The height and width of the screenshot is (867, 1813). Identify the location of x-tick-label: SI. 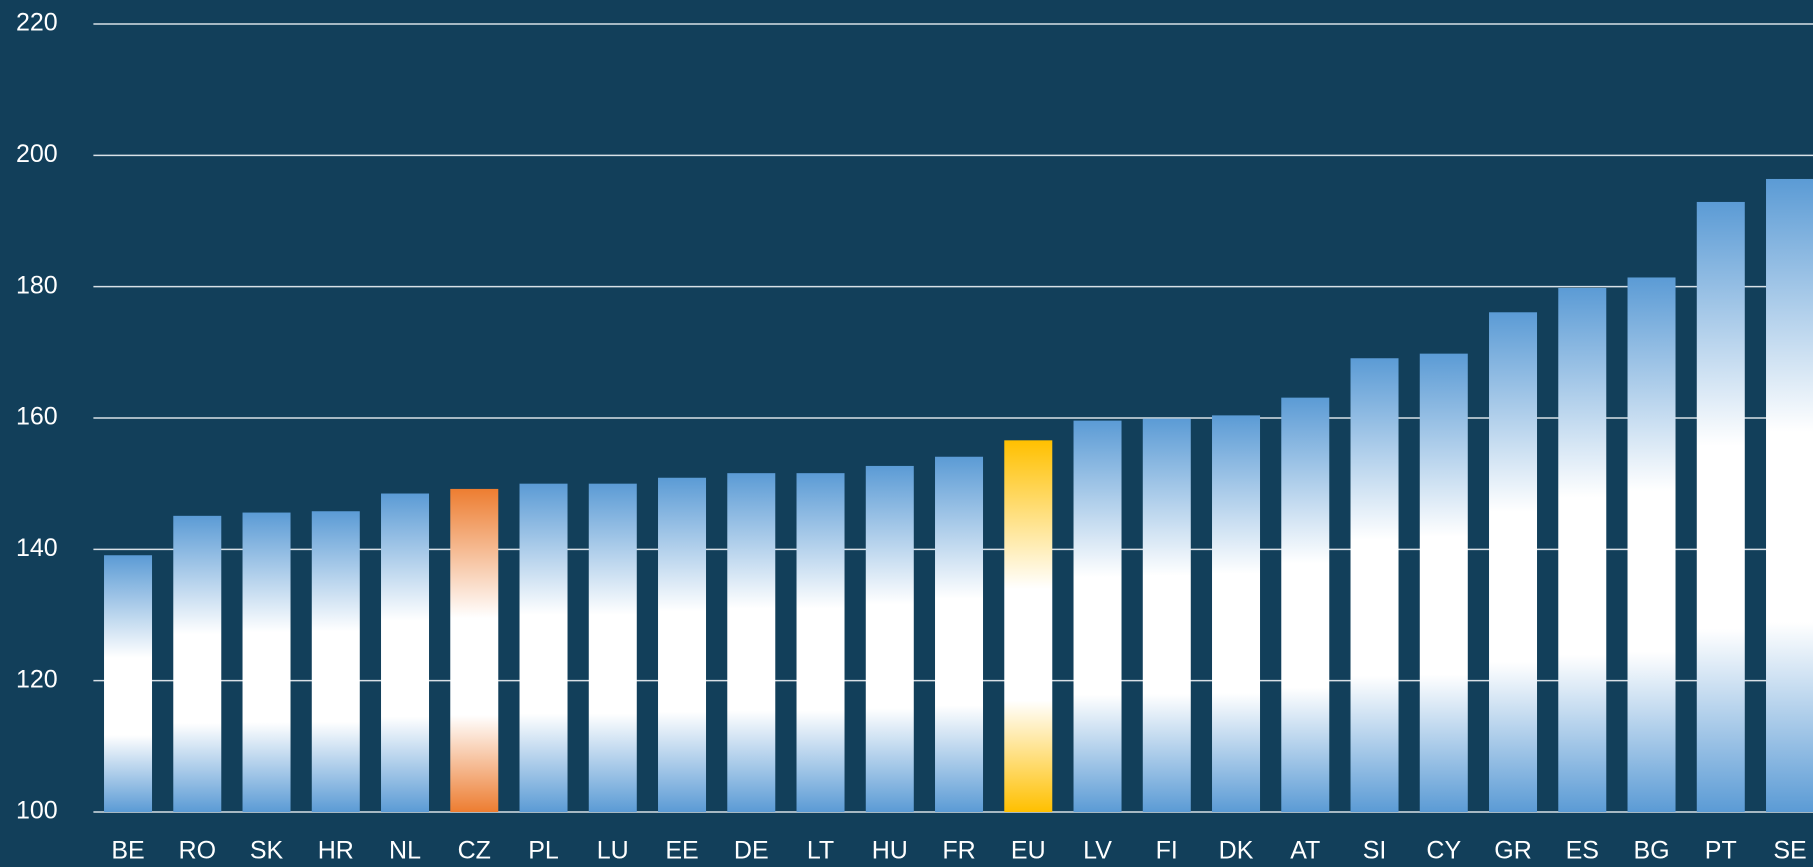
(1375, 851).